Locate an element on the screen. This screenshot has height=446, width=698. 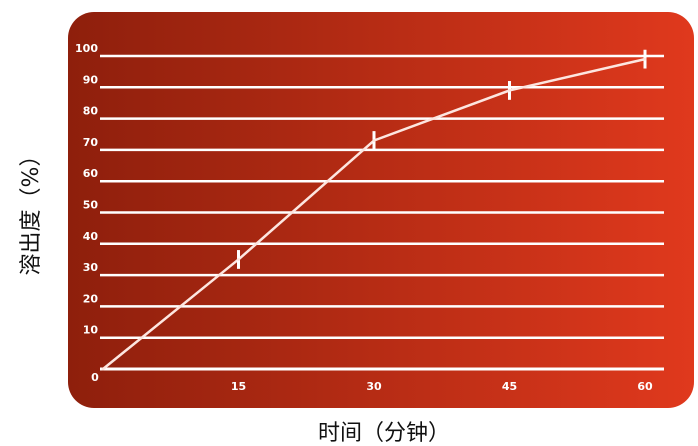
y-tick-label-40: 40 is located at coordinates (91, 236).